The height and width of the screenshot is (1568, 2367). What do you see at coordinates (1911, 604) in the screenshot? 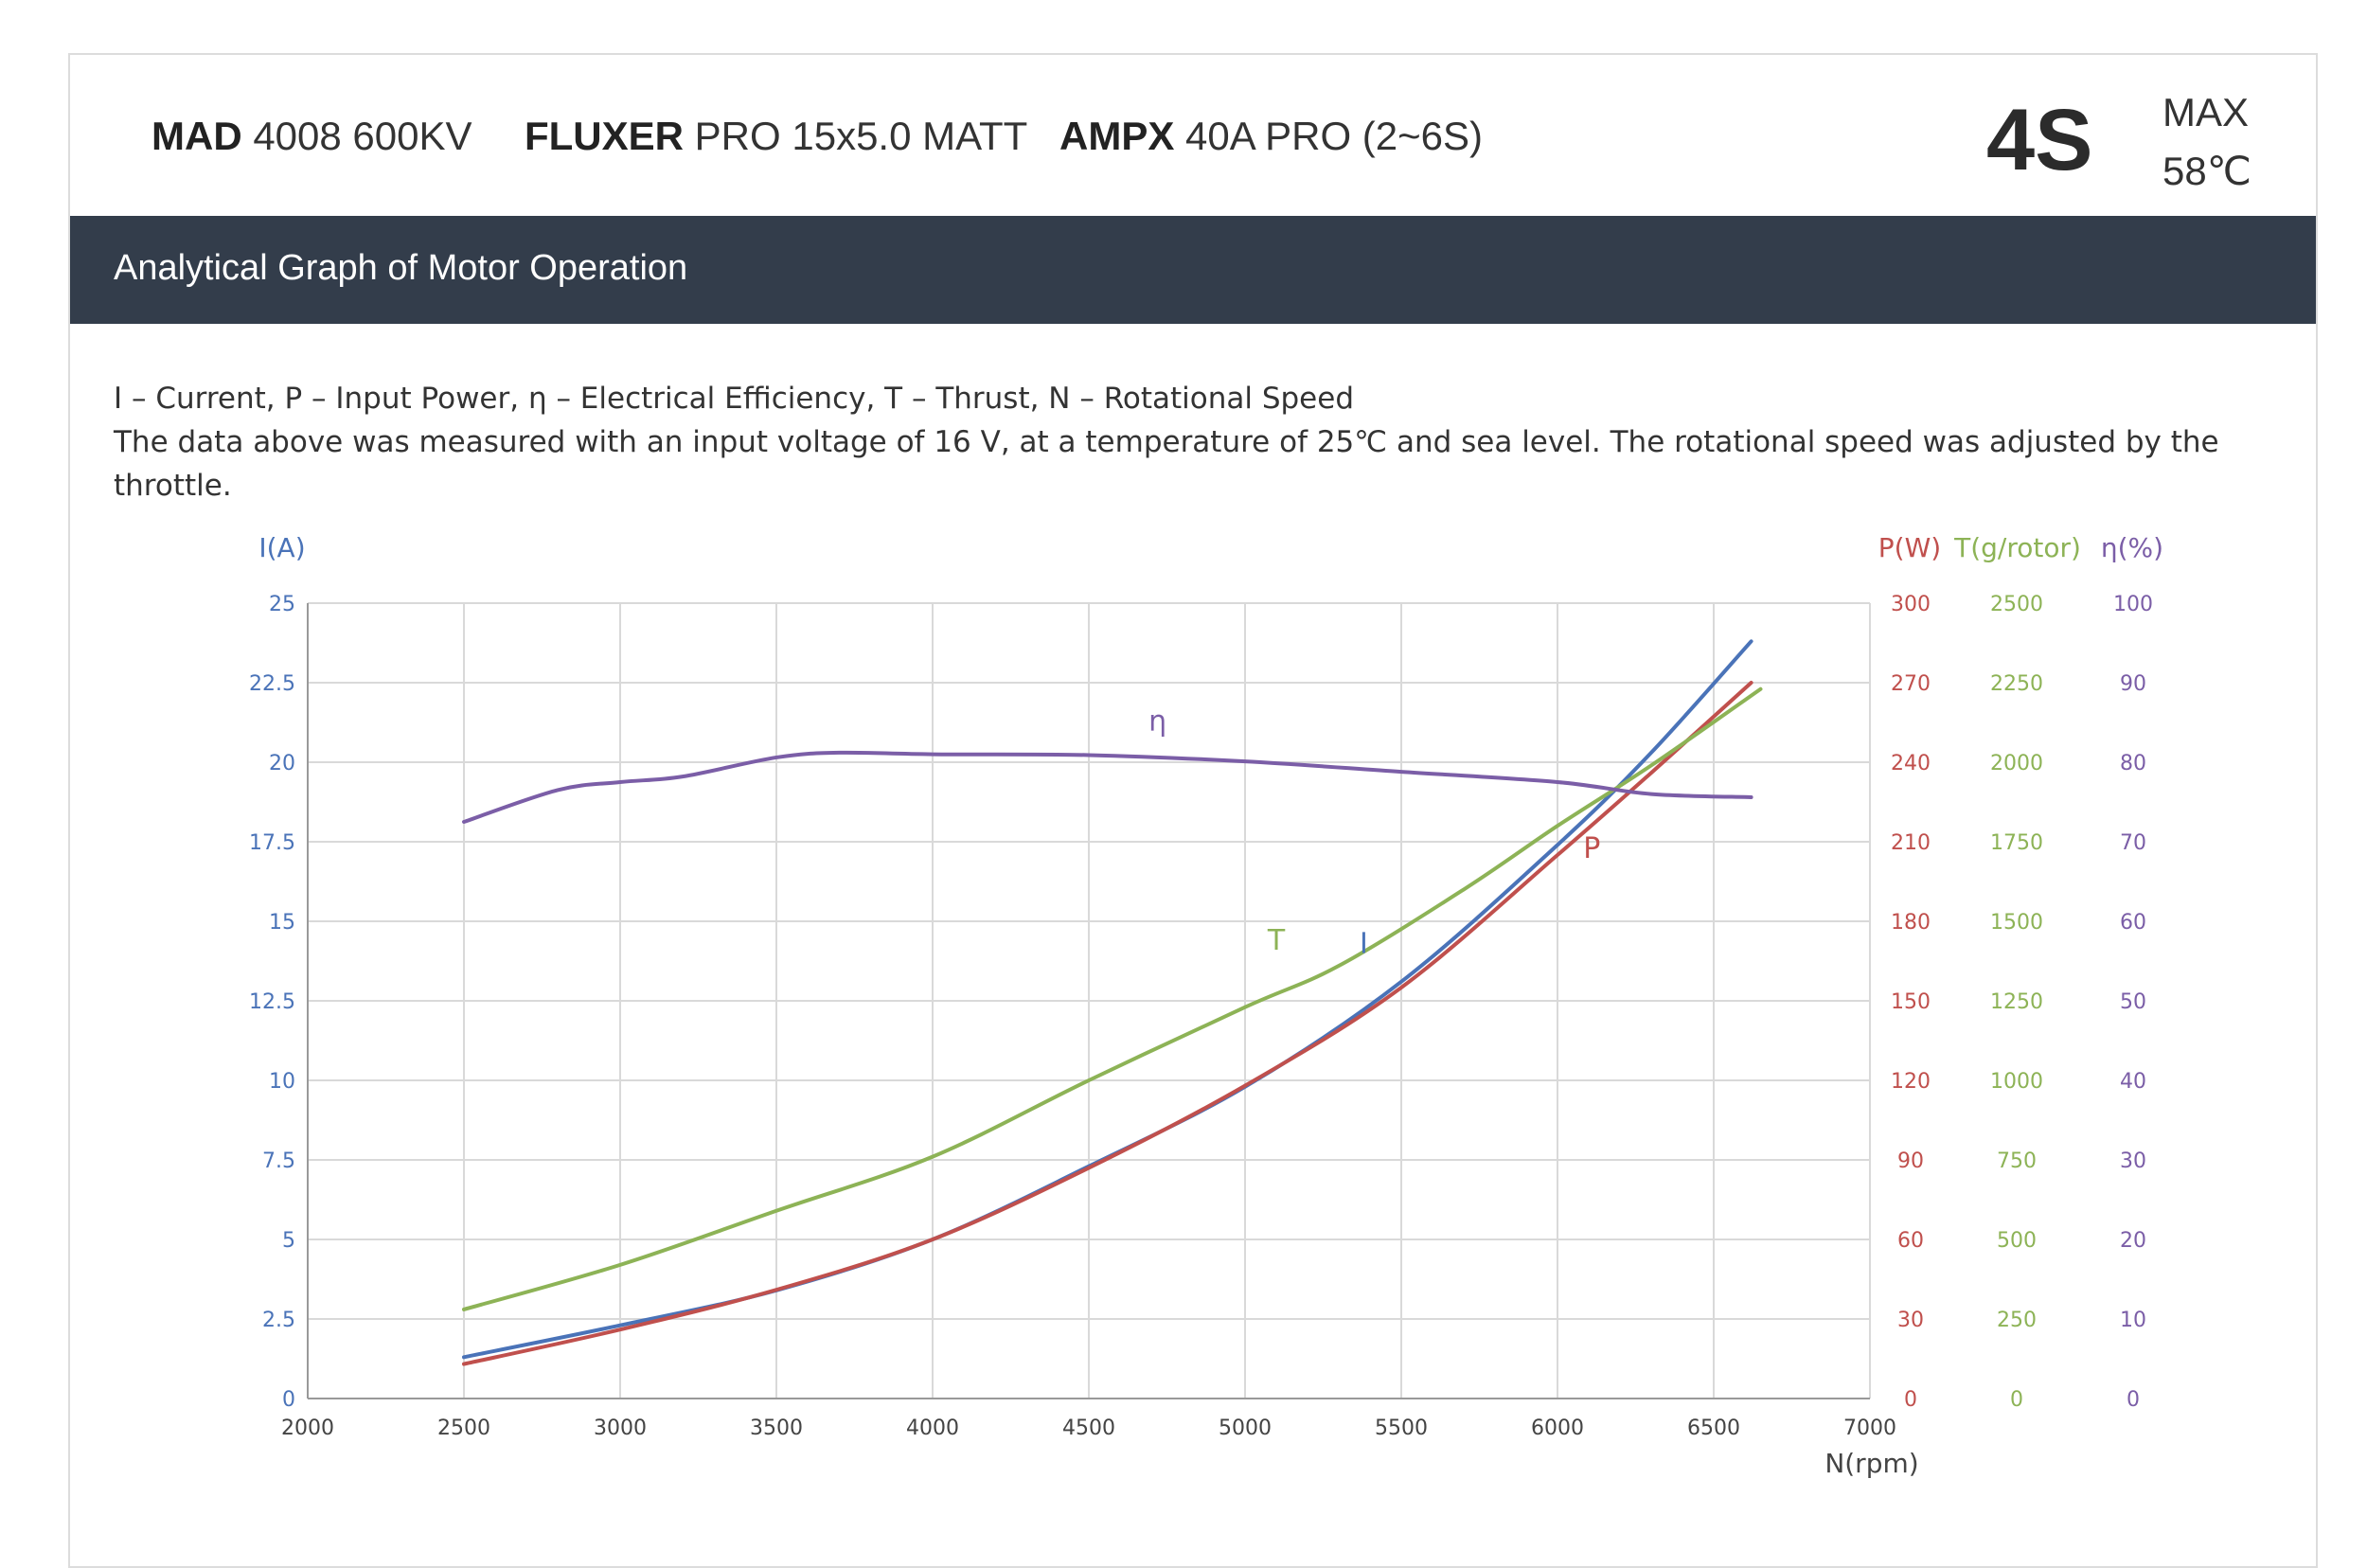
I see `power-tick-label: 300` at bounding box center [1911, 604].